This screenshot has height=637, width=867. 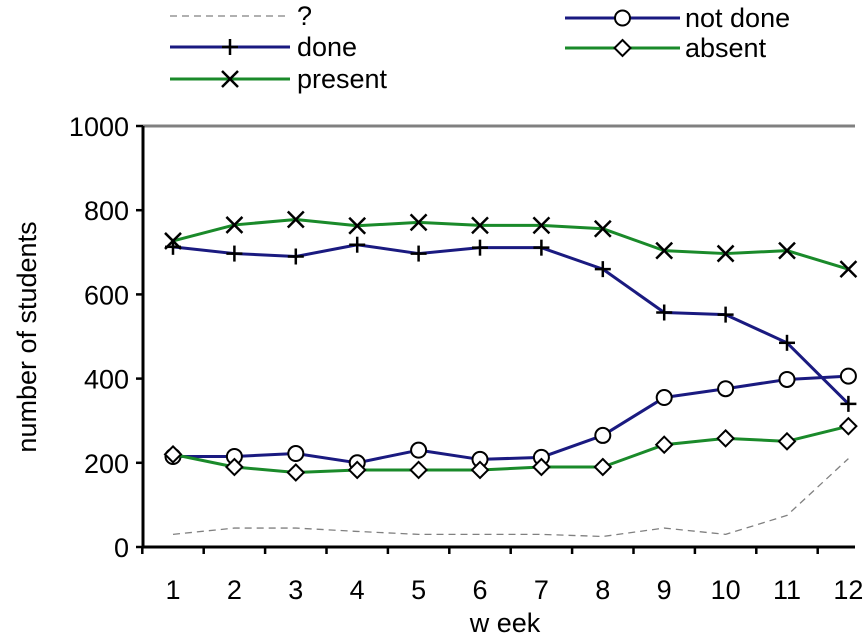 I want to click on x-tick-label: 9, so click(x=664, y=590).